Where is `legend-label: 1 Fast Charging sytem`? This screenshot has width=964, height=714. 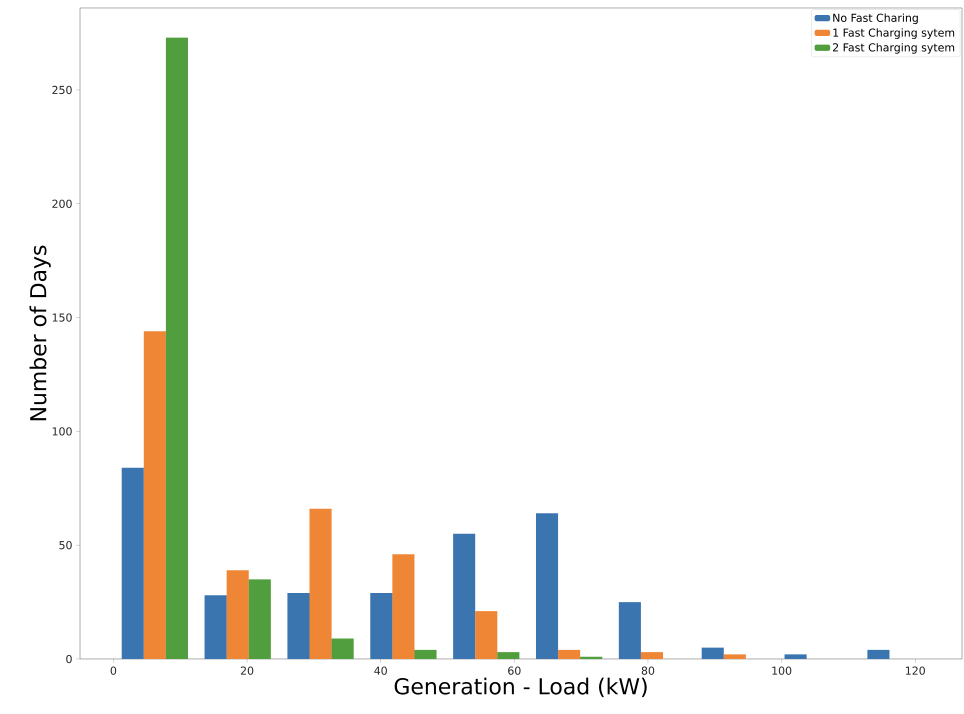
legend-label: 1 Fast Charging sytem is located at coordinates (893, 33).